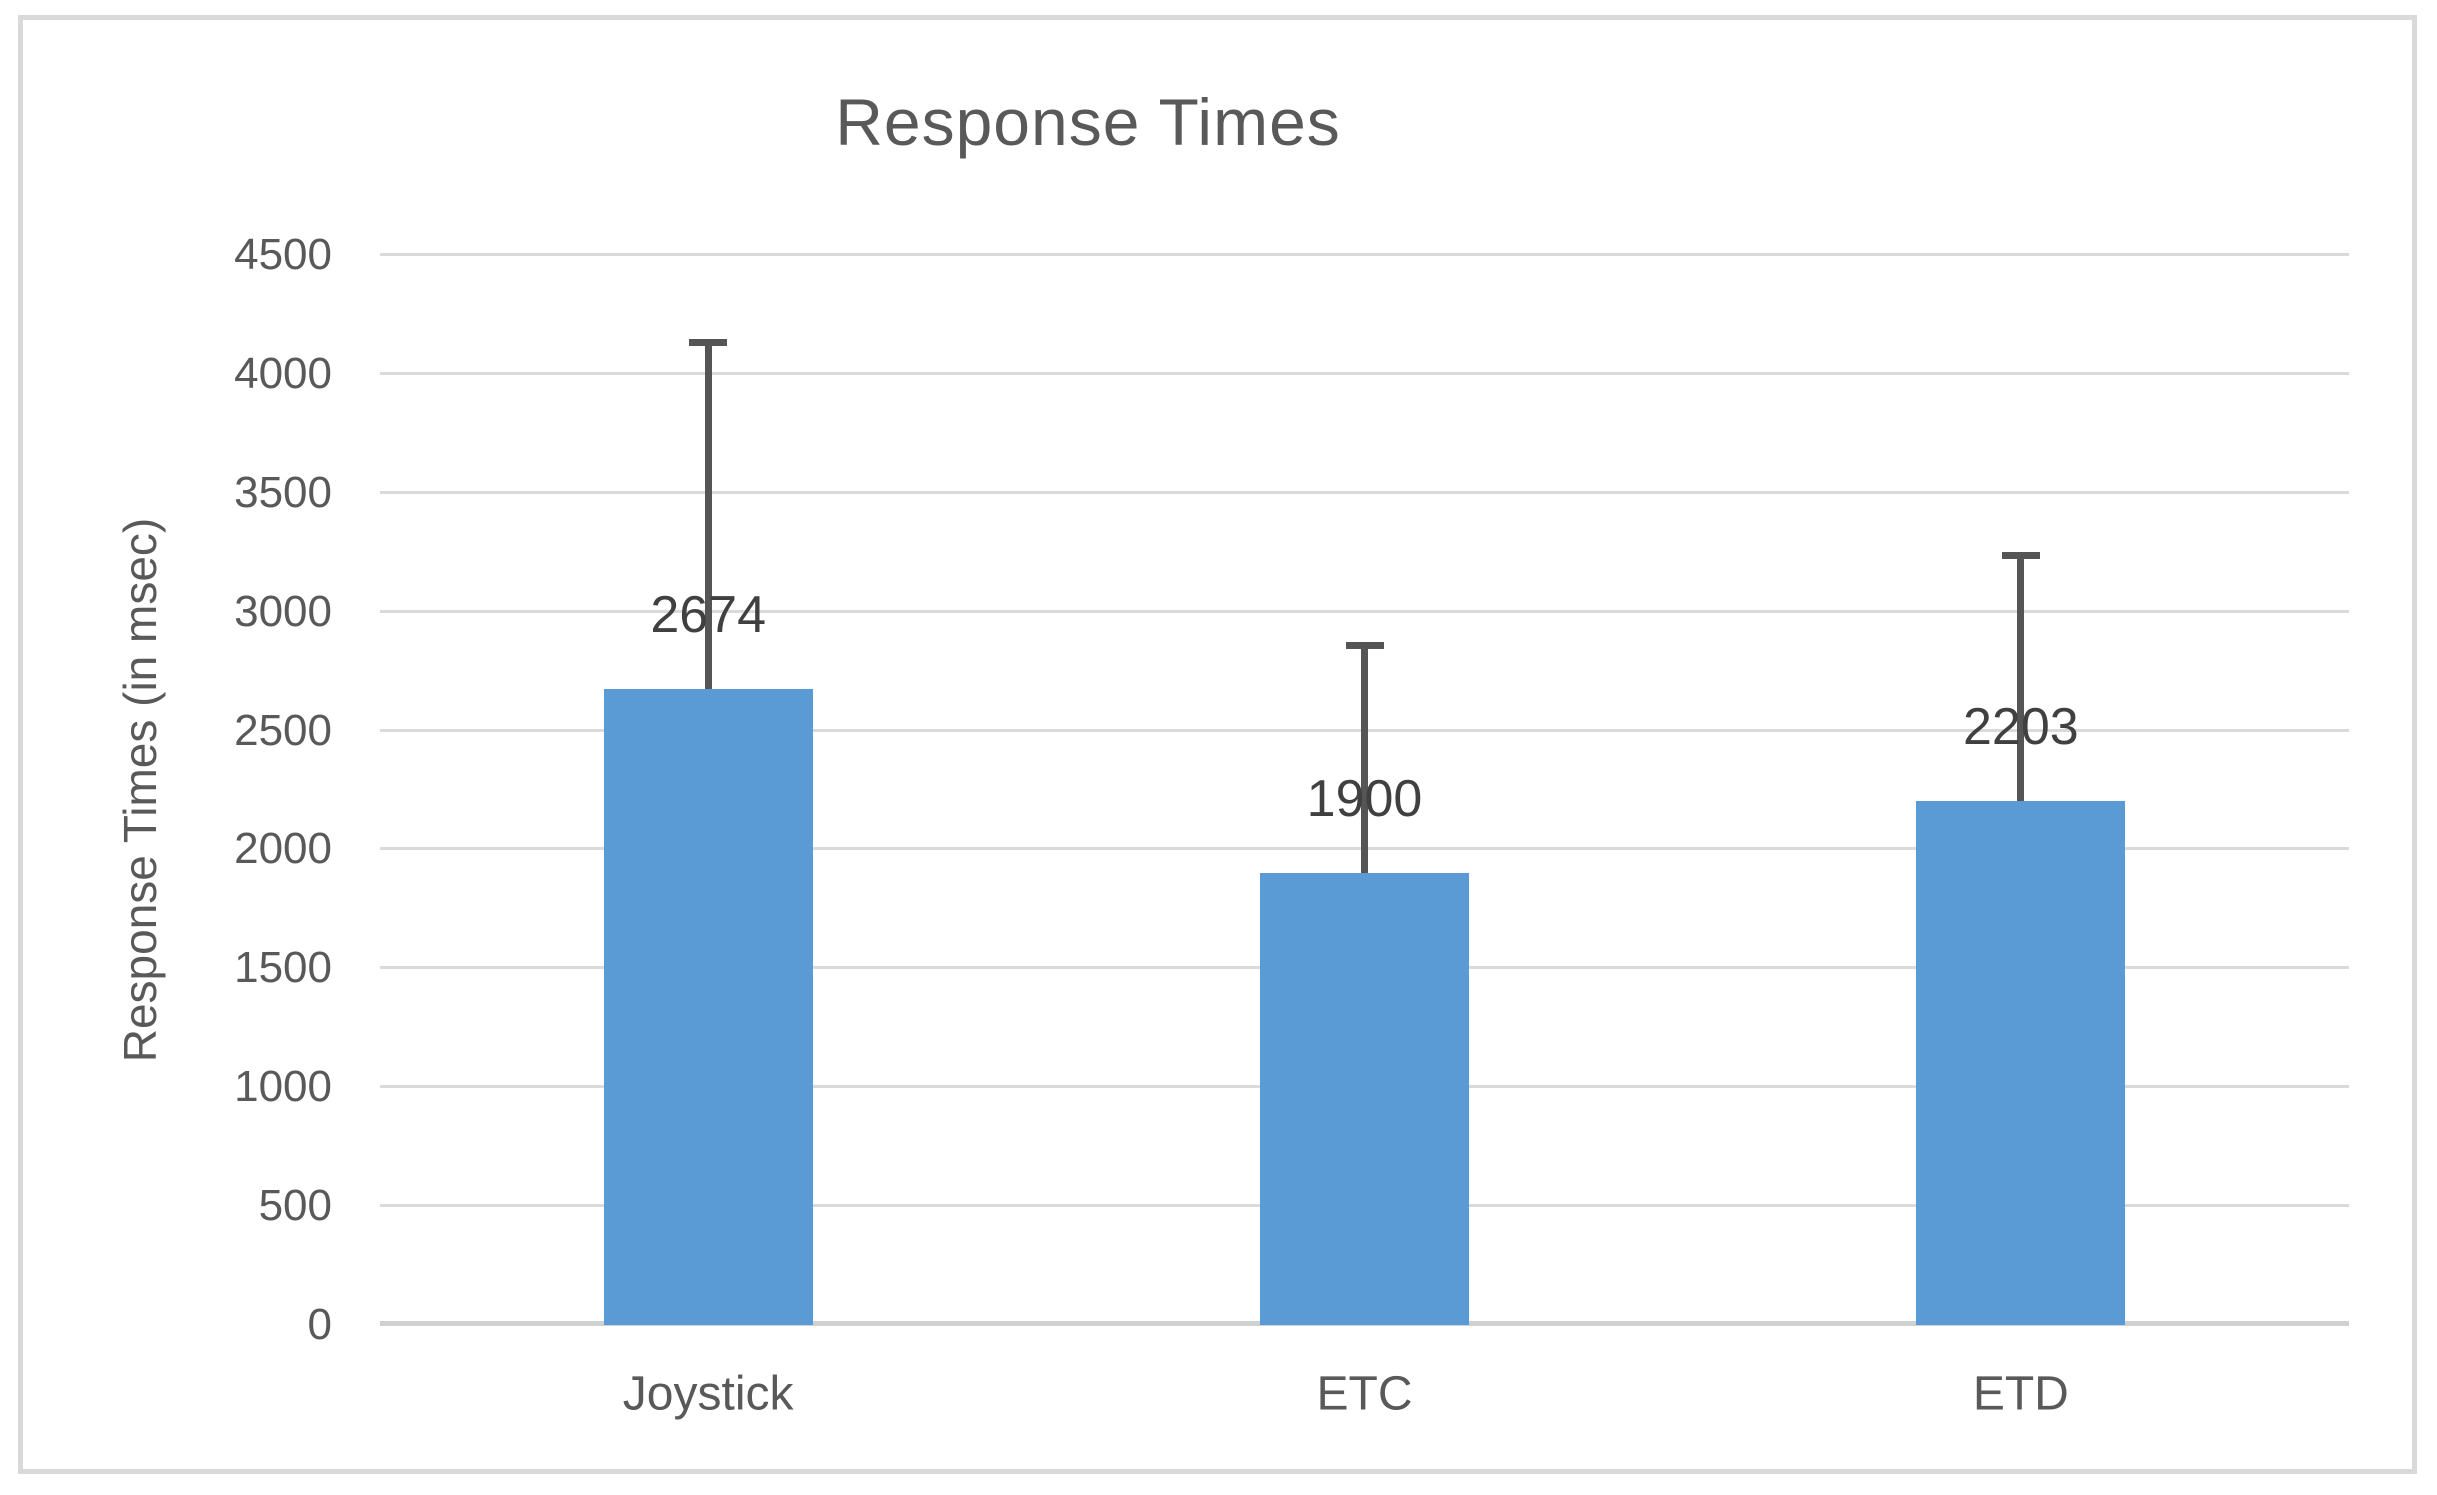 This screenshot has height=1495, width=2437. Describe the element at coordinates (1088, 122) in the screenshot. I see `chart-title: Response Times` at that location.